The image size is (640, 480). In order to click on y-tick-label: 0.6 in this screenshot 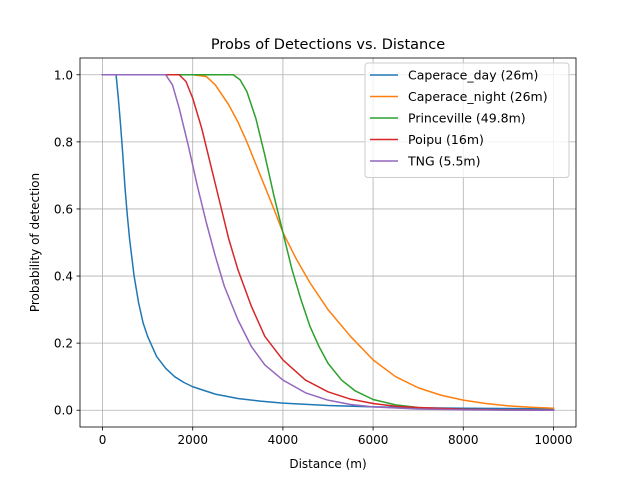, I will do `click(63, 209)`.